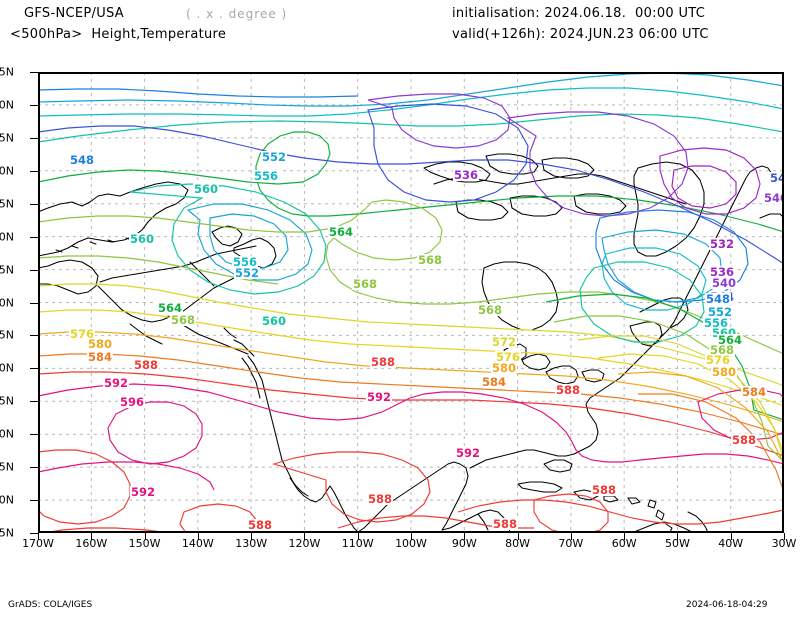 The image size is (800, 618). What do you see at coordinates (7, 171) in the screenshot?
I see `latitude-tick-label: 60N` at bounding box center [7, 171].